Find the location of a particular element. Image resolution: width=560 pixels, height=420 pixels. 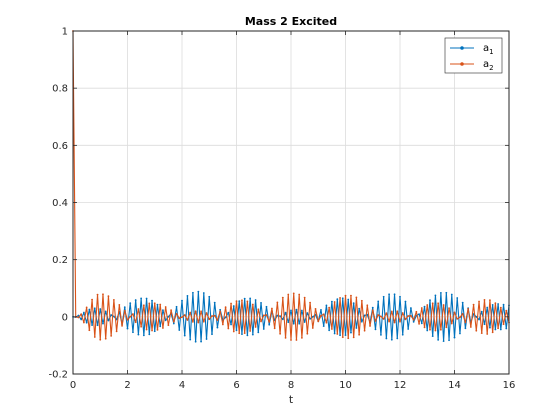

y-tick-label: 0.2 is located at coordinates (60, 260).